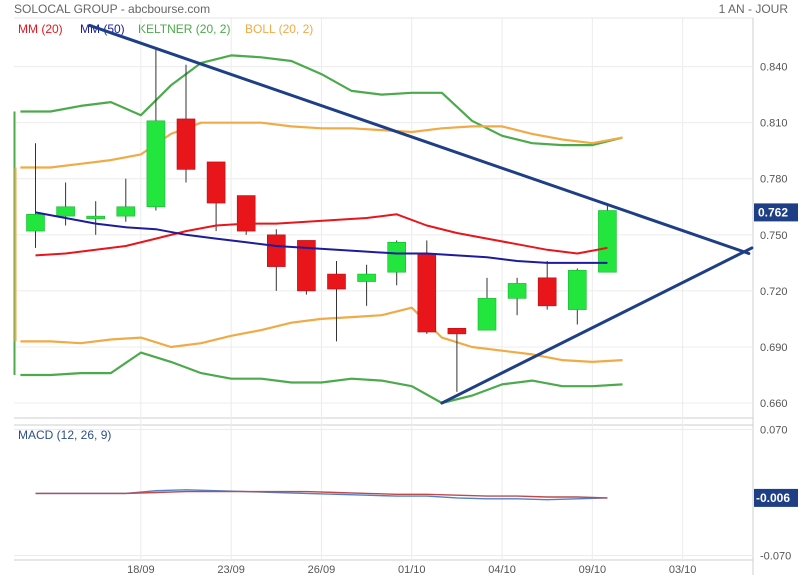 The image size is (800, 580). What do you see at coordinates (40, 29) in the screenshot?
I see `legend-mm20: MM (20)` at bounding box center [40, 29].